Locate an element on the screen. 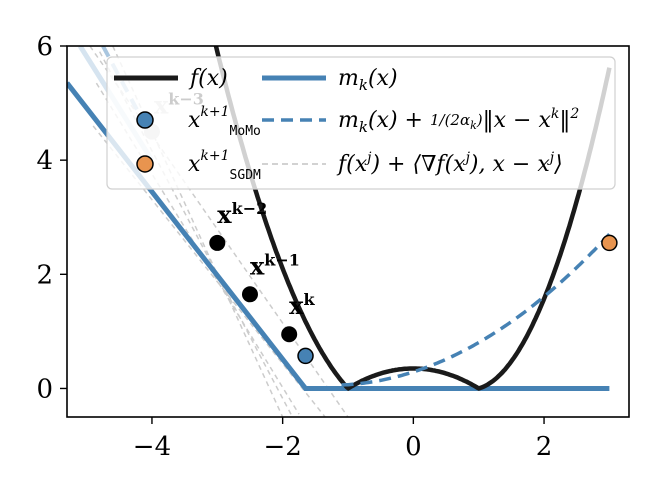 The height and width of the screenshot is (498, 664). x-tick-label: −4 is located at coordinates (152, 447).